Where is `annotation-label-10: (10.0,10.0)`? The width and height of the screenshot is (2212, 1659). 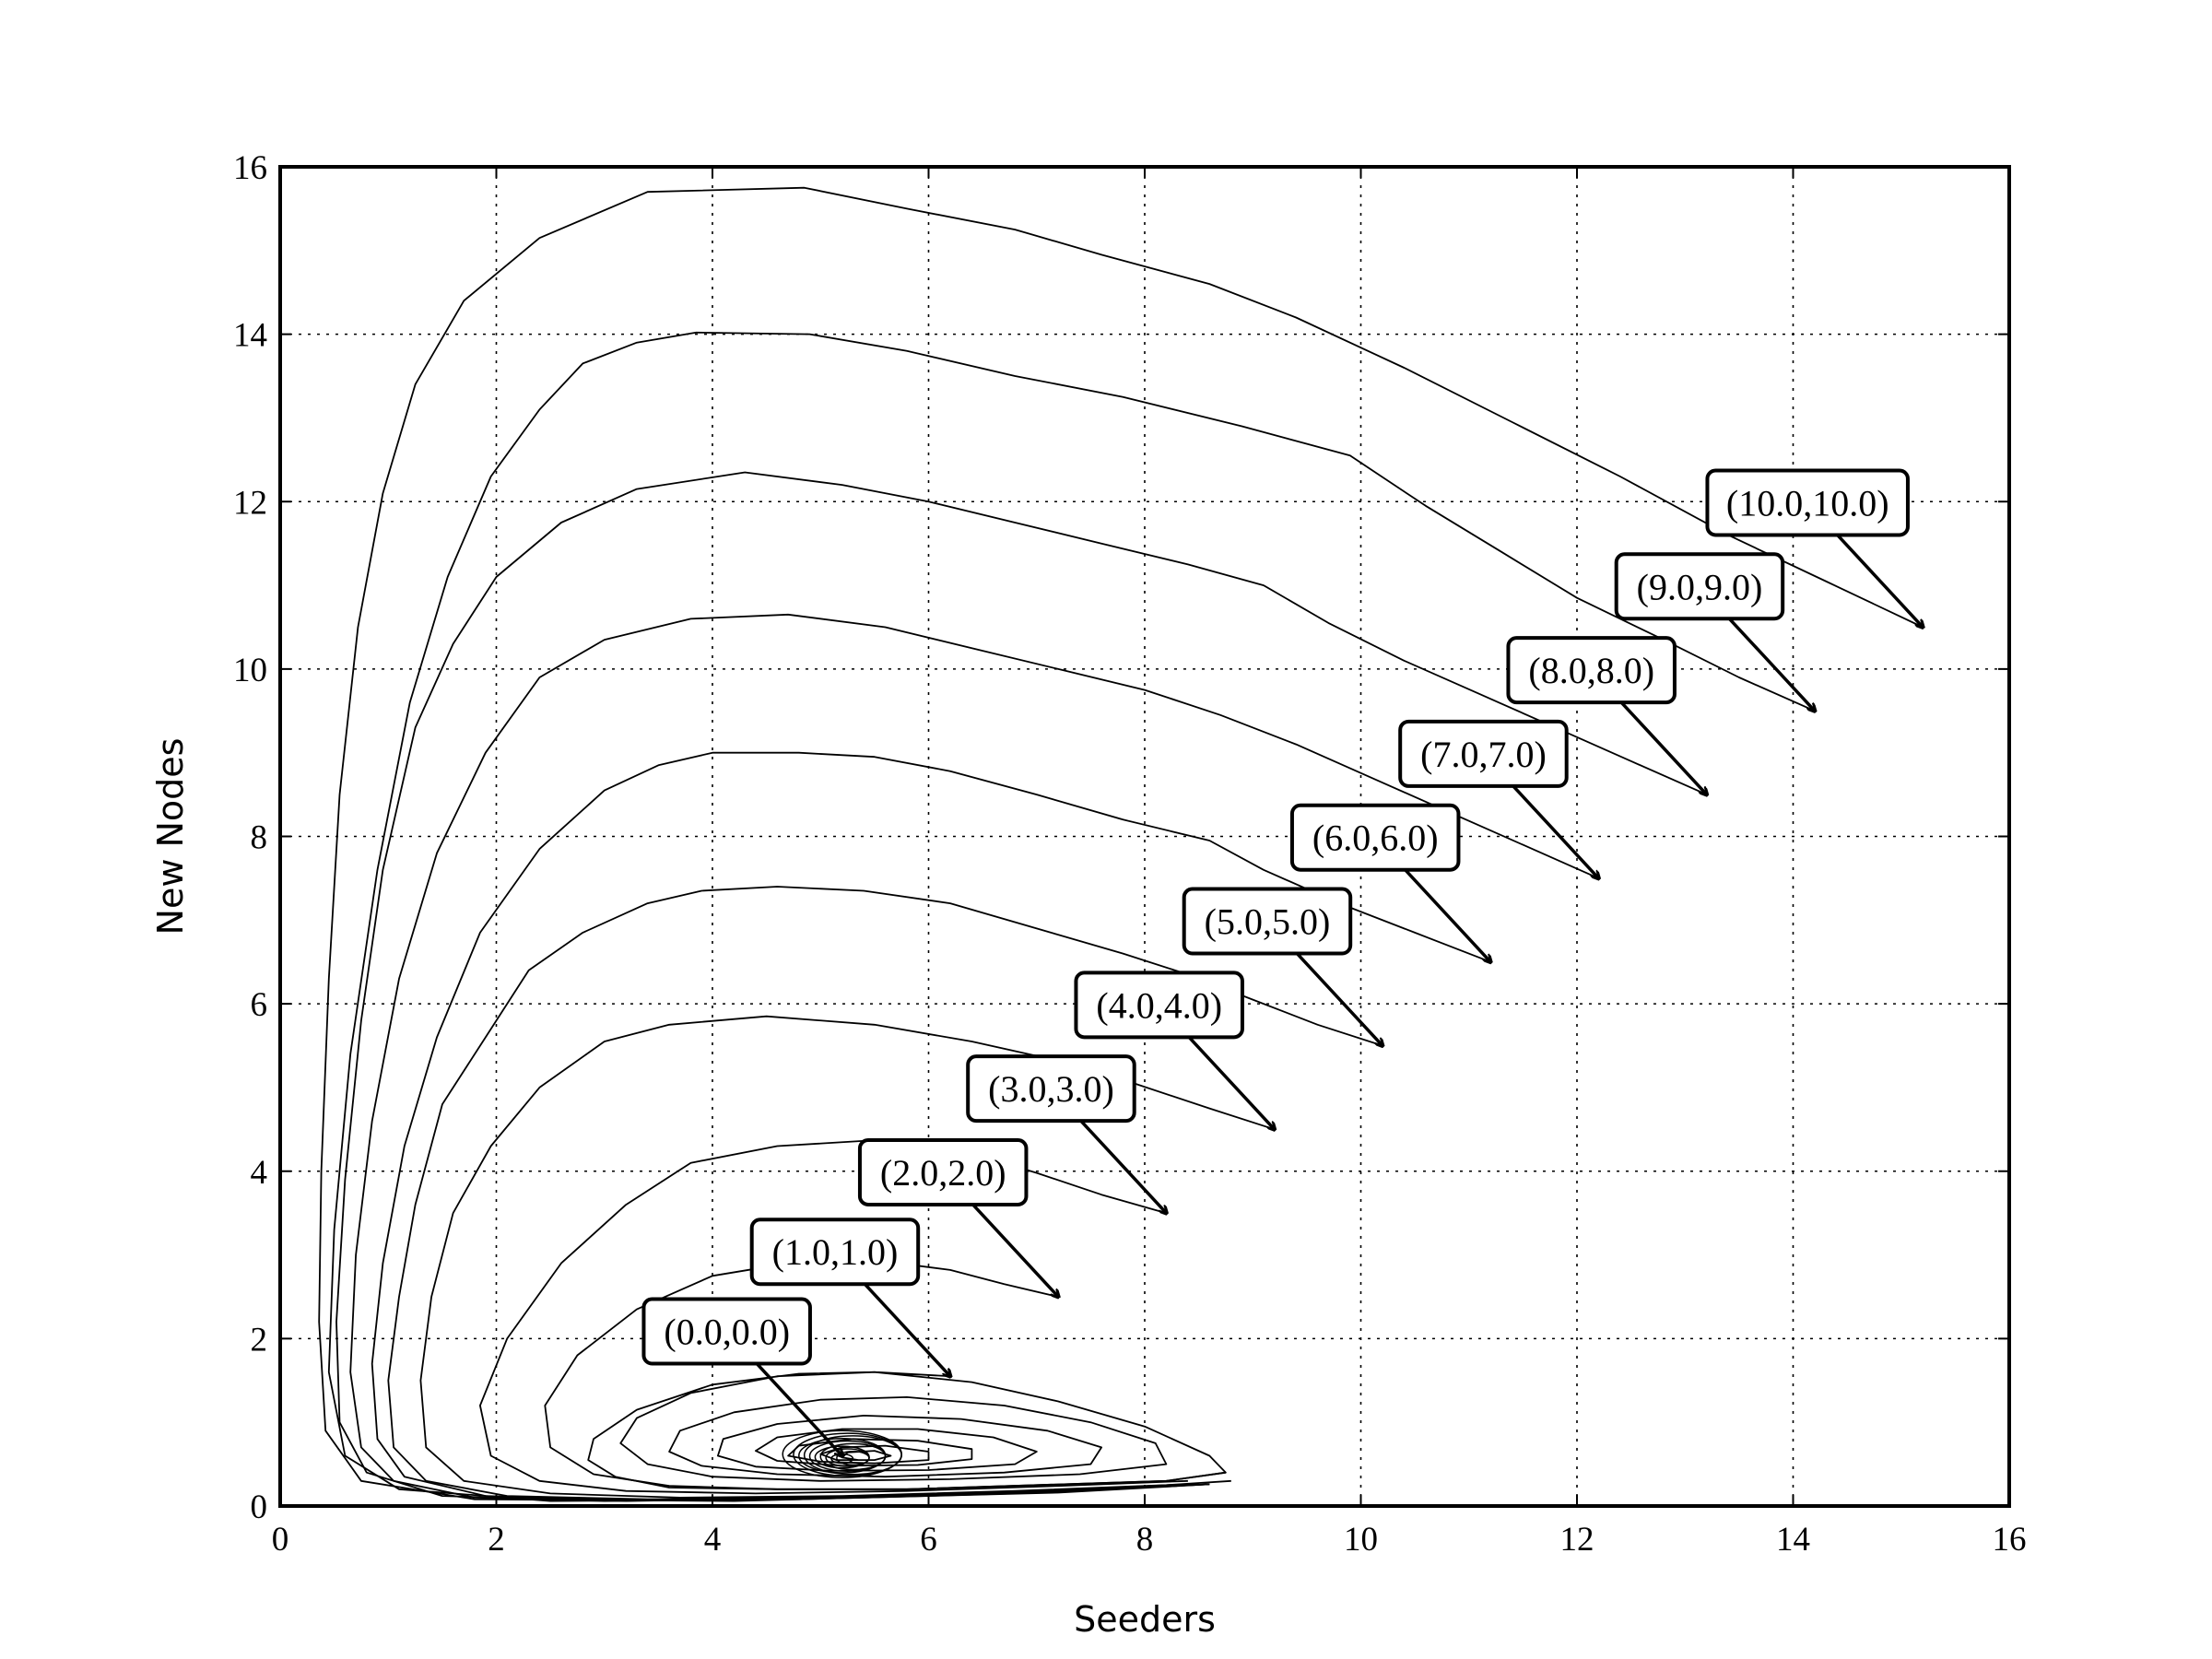 annotation-label-10: (10.0,10.0) is located at coordinates (1807, 503).